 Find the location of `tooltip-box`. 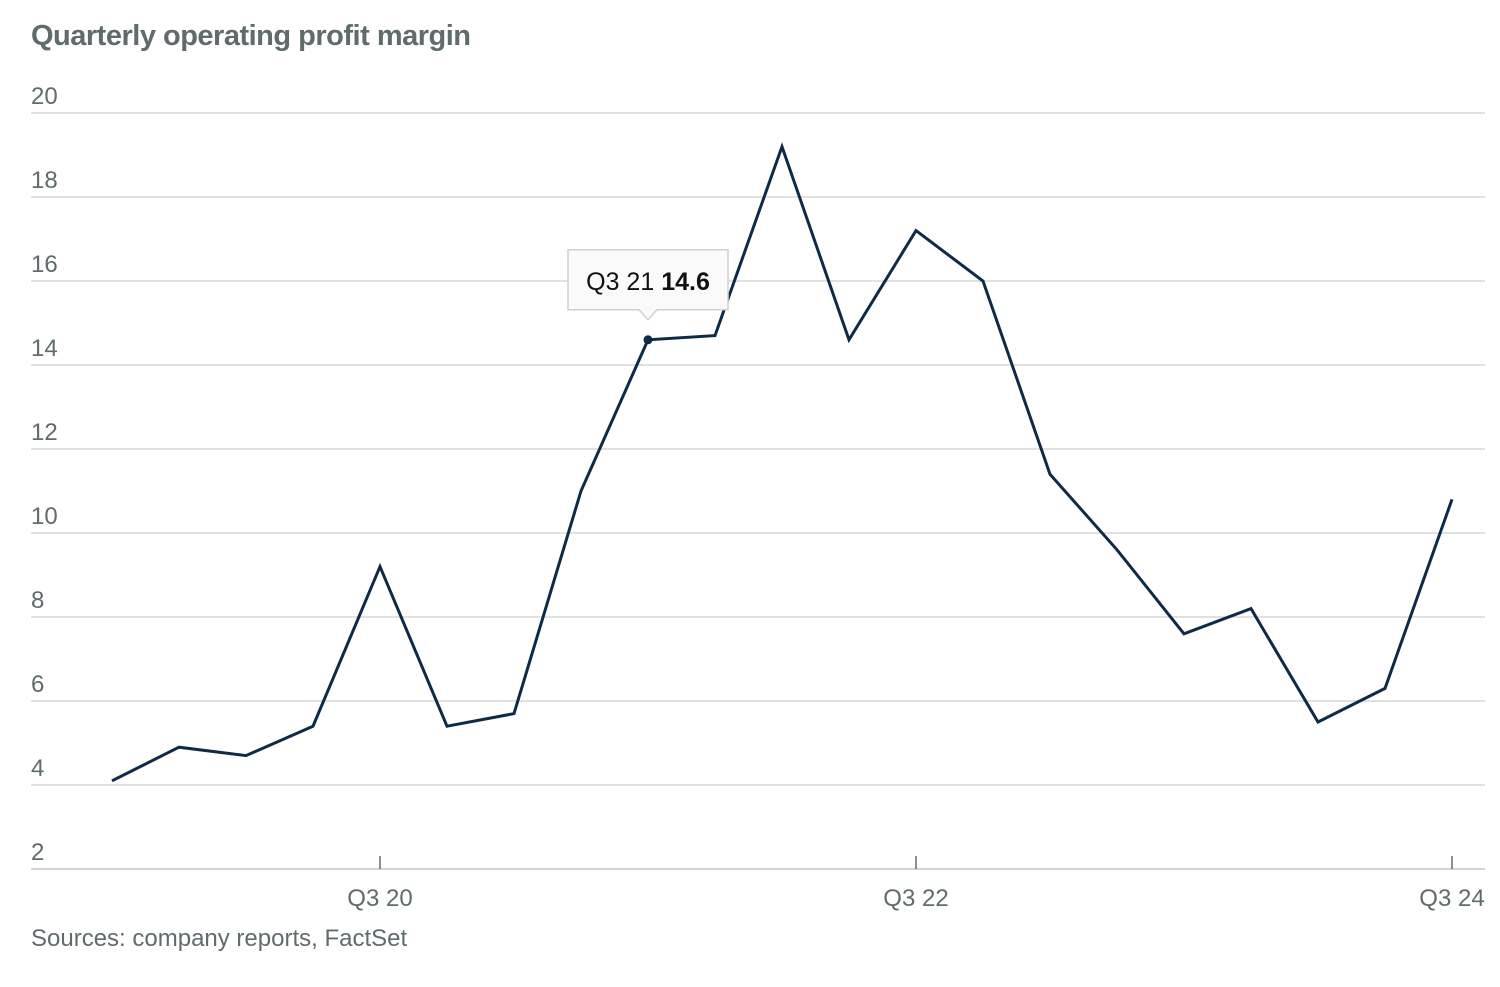

tooltip-box is located at coordinates (648, 285).